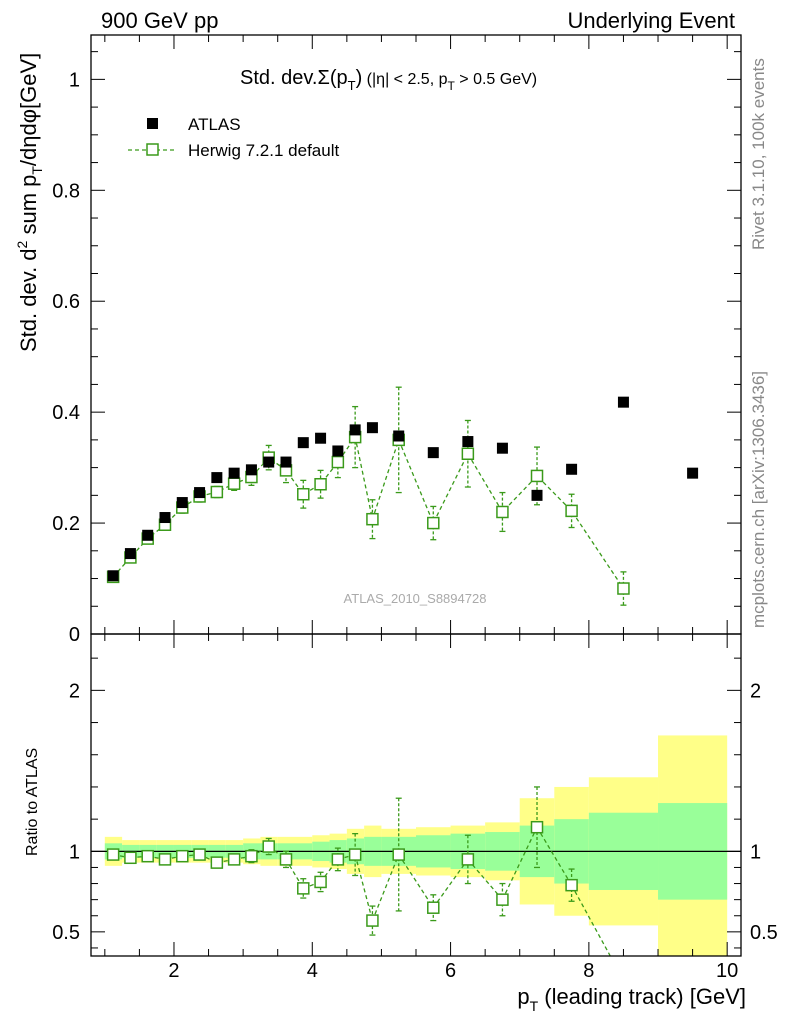  Describe the element at coordinates (74, 635) in the screenshot. I see `y-tick-label: 0` at that location.